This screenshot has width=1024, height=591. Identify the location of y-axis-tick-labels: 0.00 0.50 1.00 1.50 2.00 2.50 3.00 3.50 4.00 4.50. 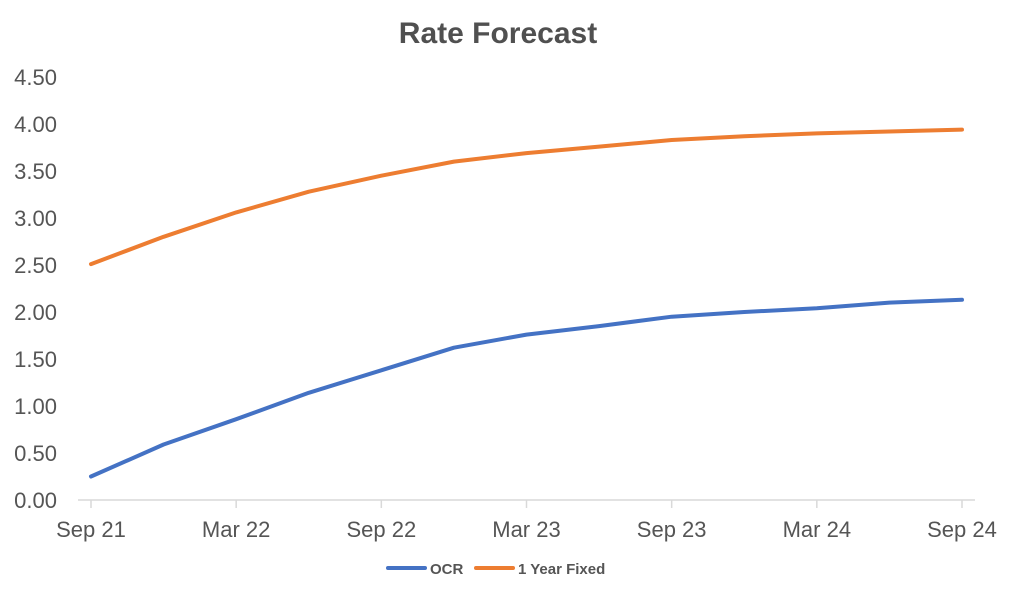
(35, 289).